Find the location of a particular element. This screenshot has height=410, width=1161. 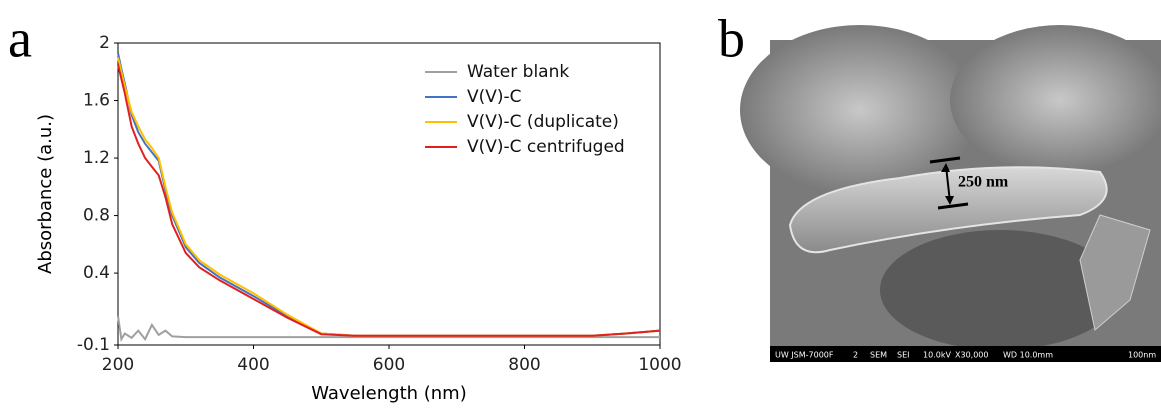

series-line is located at coordinates (388, 329).